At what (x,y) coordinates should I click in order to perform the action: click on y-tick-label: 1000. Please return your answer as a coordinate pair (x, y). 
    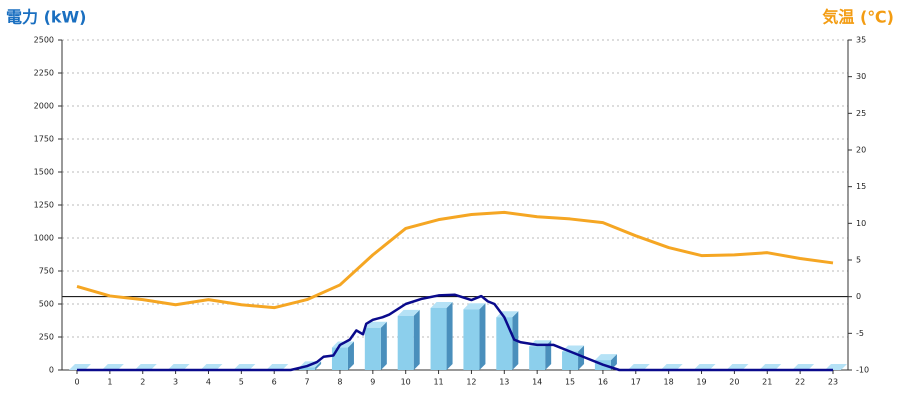
    Looking at the image, I should click on (44, 238).